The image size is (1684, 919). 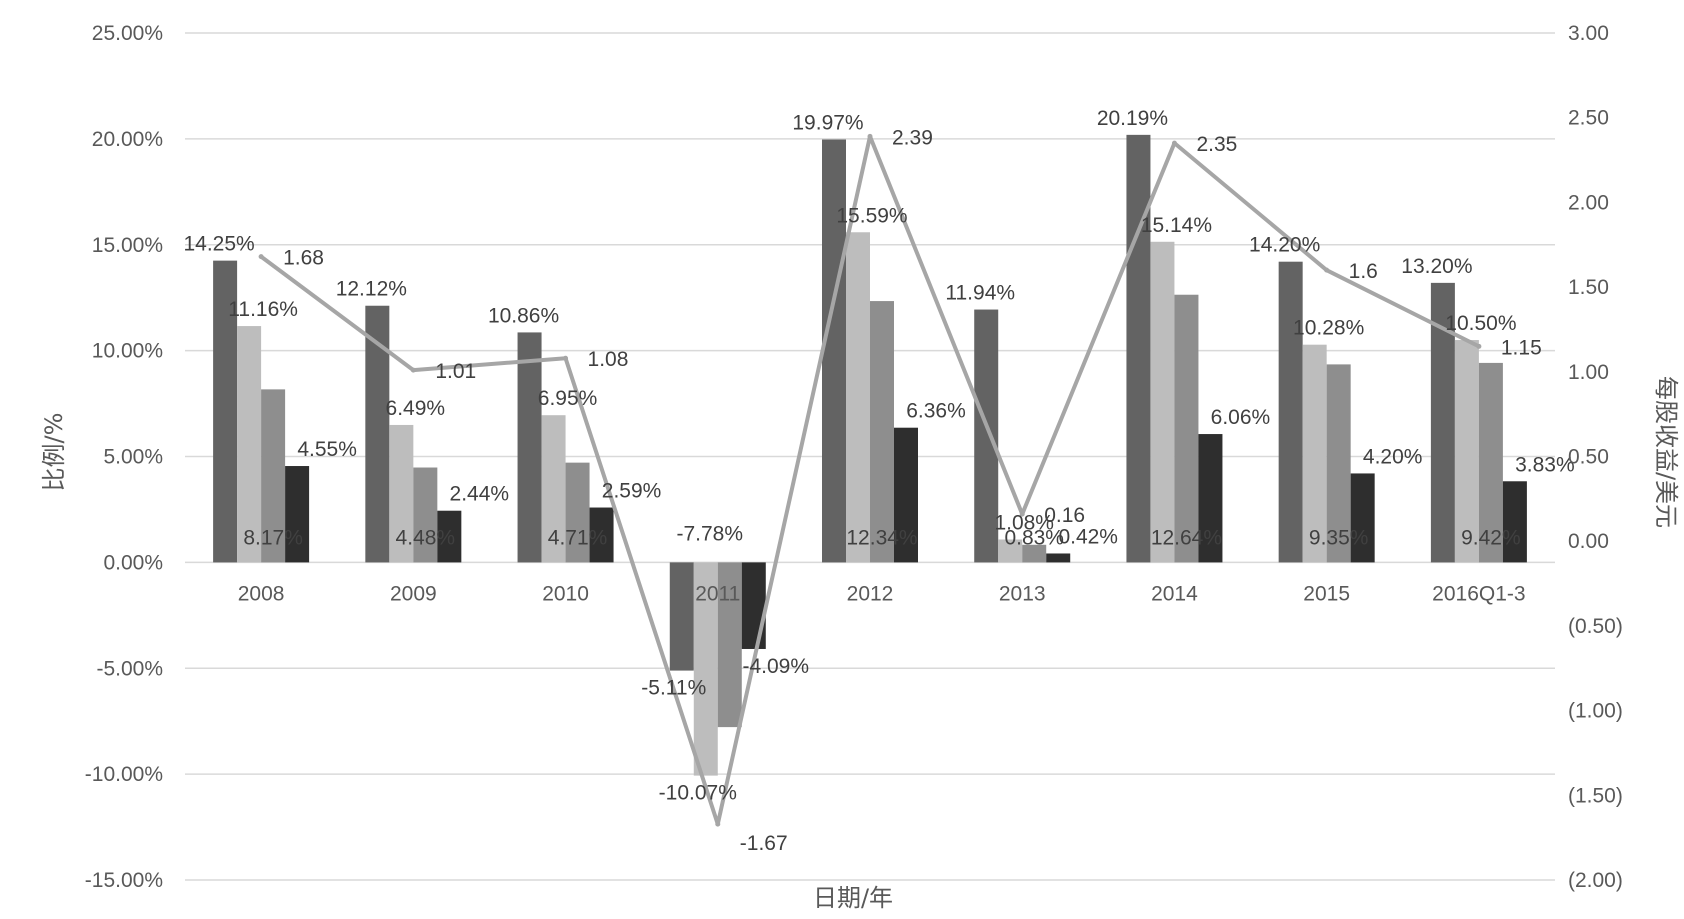 I want to click on bar-data-label: 6.49%, so click(x=416, y=408).